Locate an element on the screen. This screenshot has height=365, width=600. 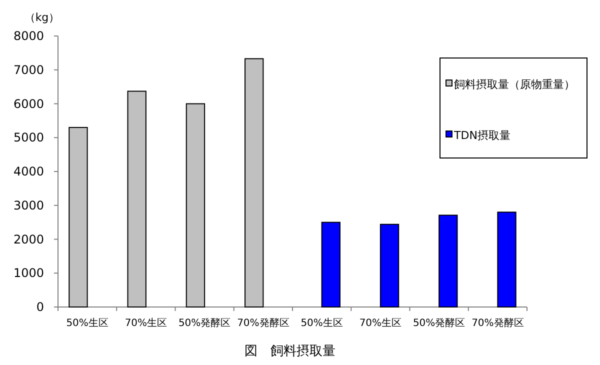
y-tick-label: 3000 is located at coordinates (28, 205).